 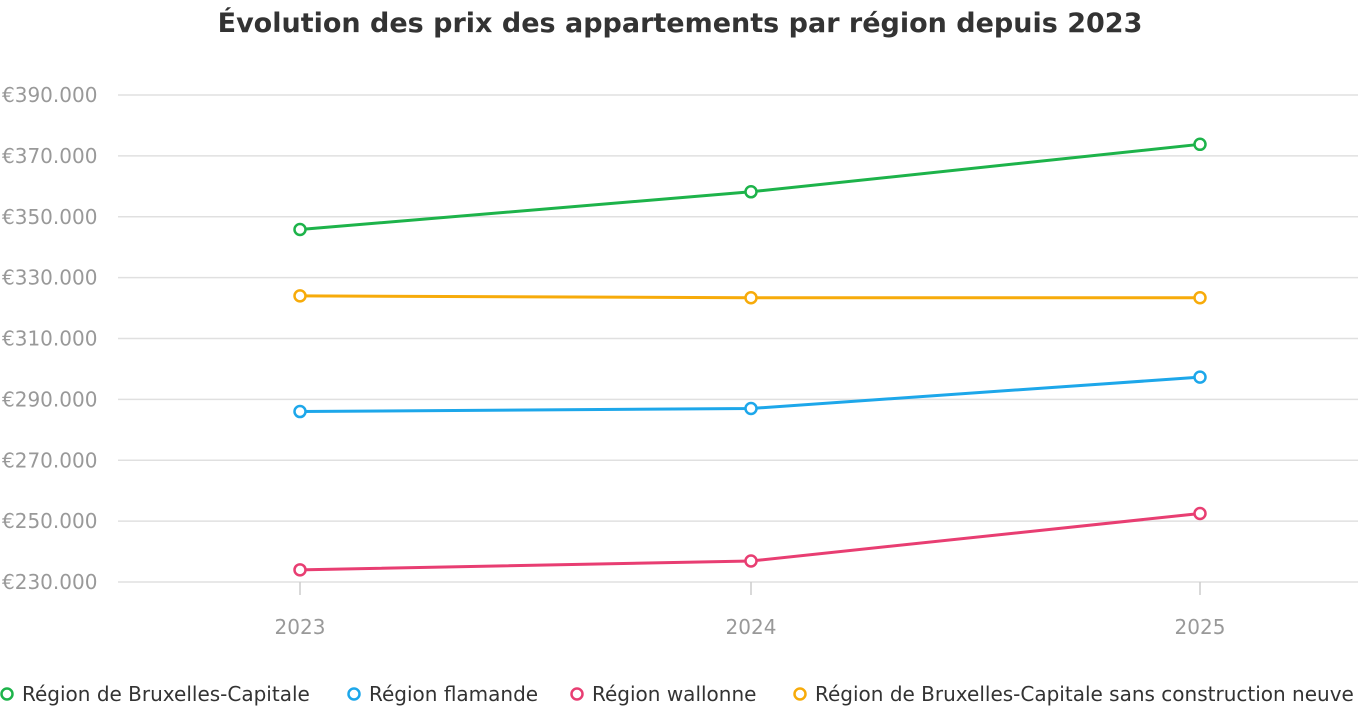 What do you see at coordinates (49, 460) in the screenshot?
I see `y-tick-label: €270.000` at bounding box center [49, 460].